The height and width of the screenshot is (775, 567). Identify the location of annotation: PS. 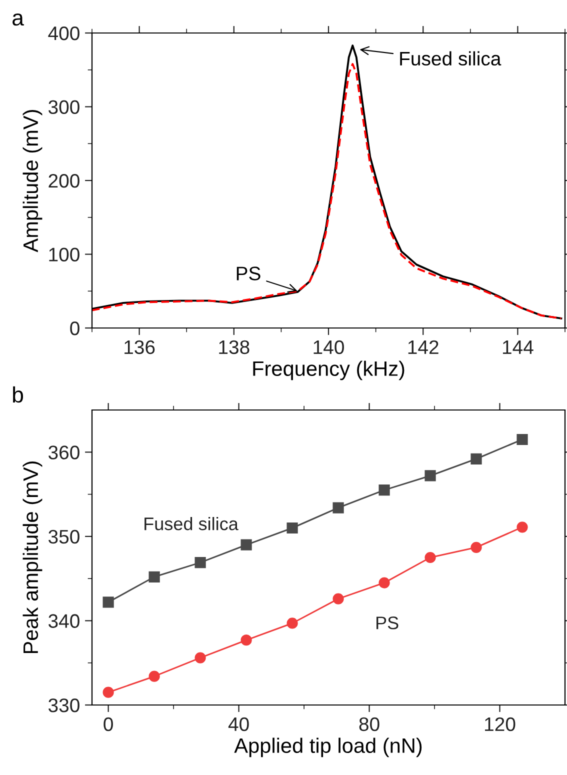
(248, 273).